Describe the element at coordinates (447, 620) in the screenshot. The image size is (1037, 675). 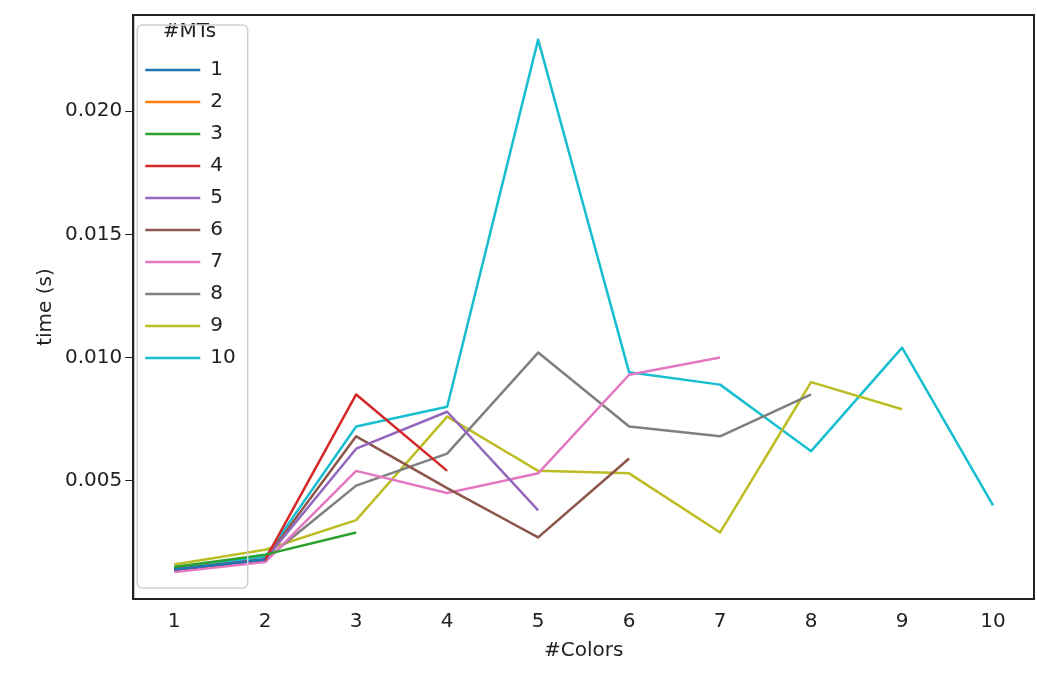
I see `x-tick-label: 4` at that location.